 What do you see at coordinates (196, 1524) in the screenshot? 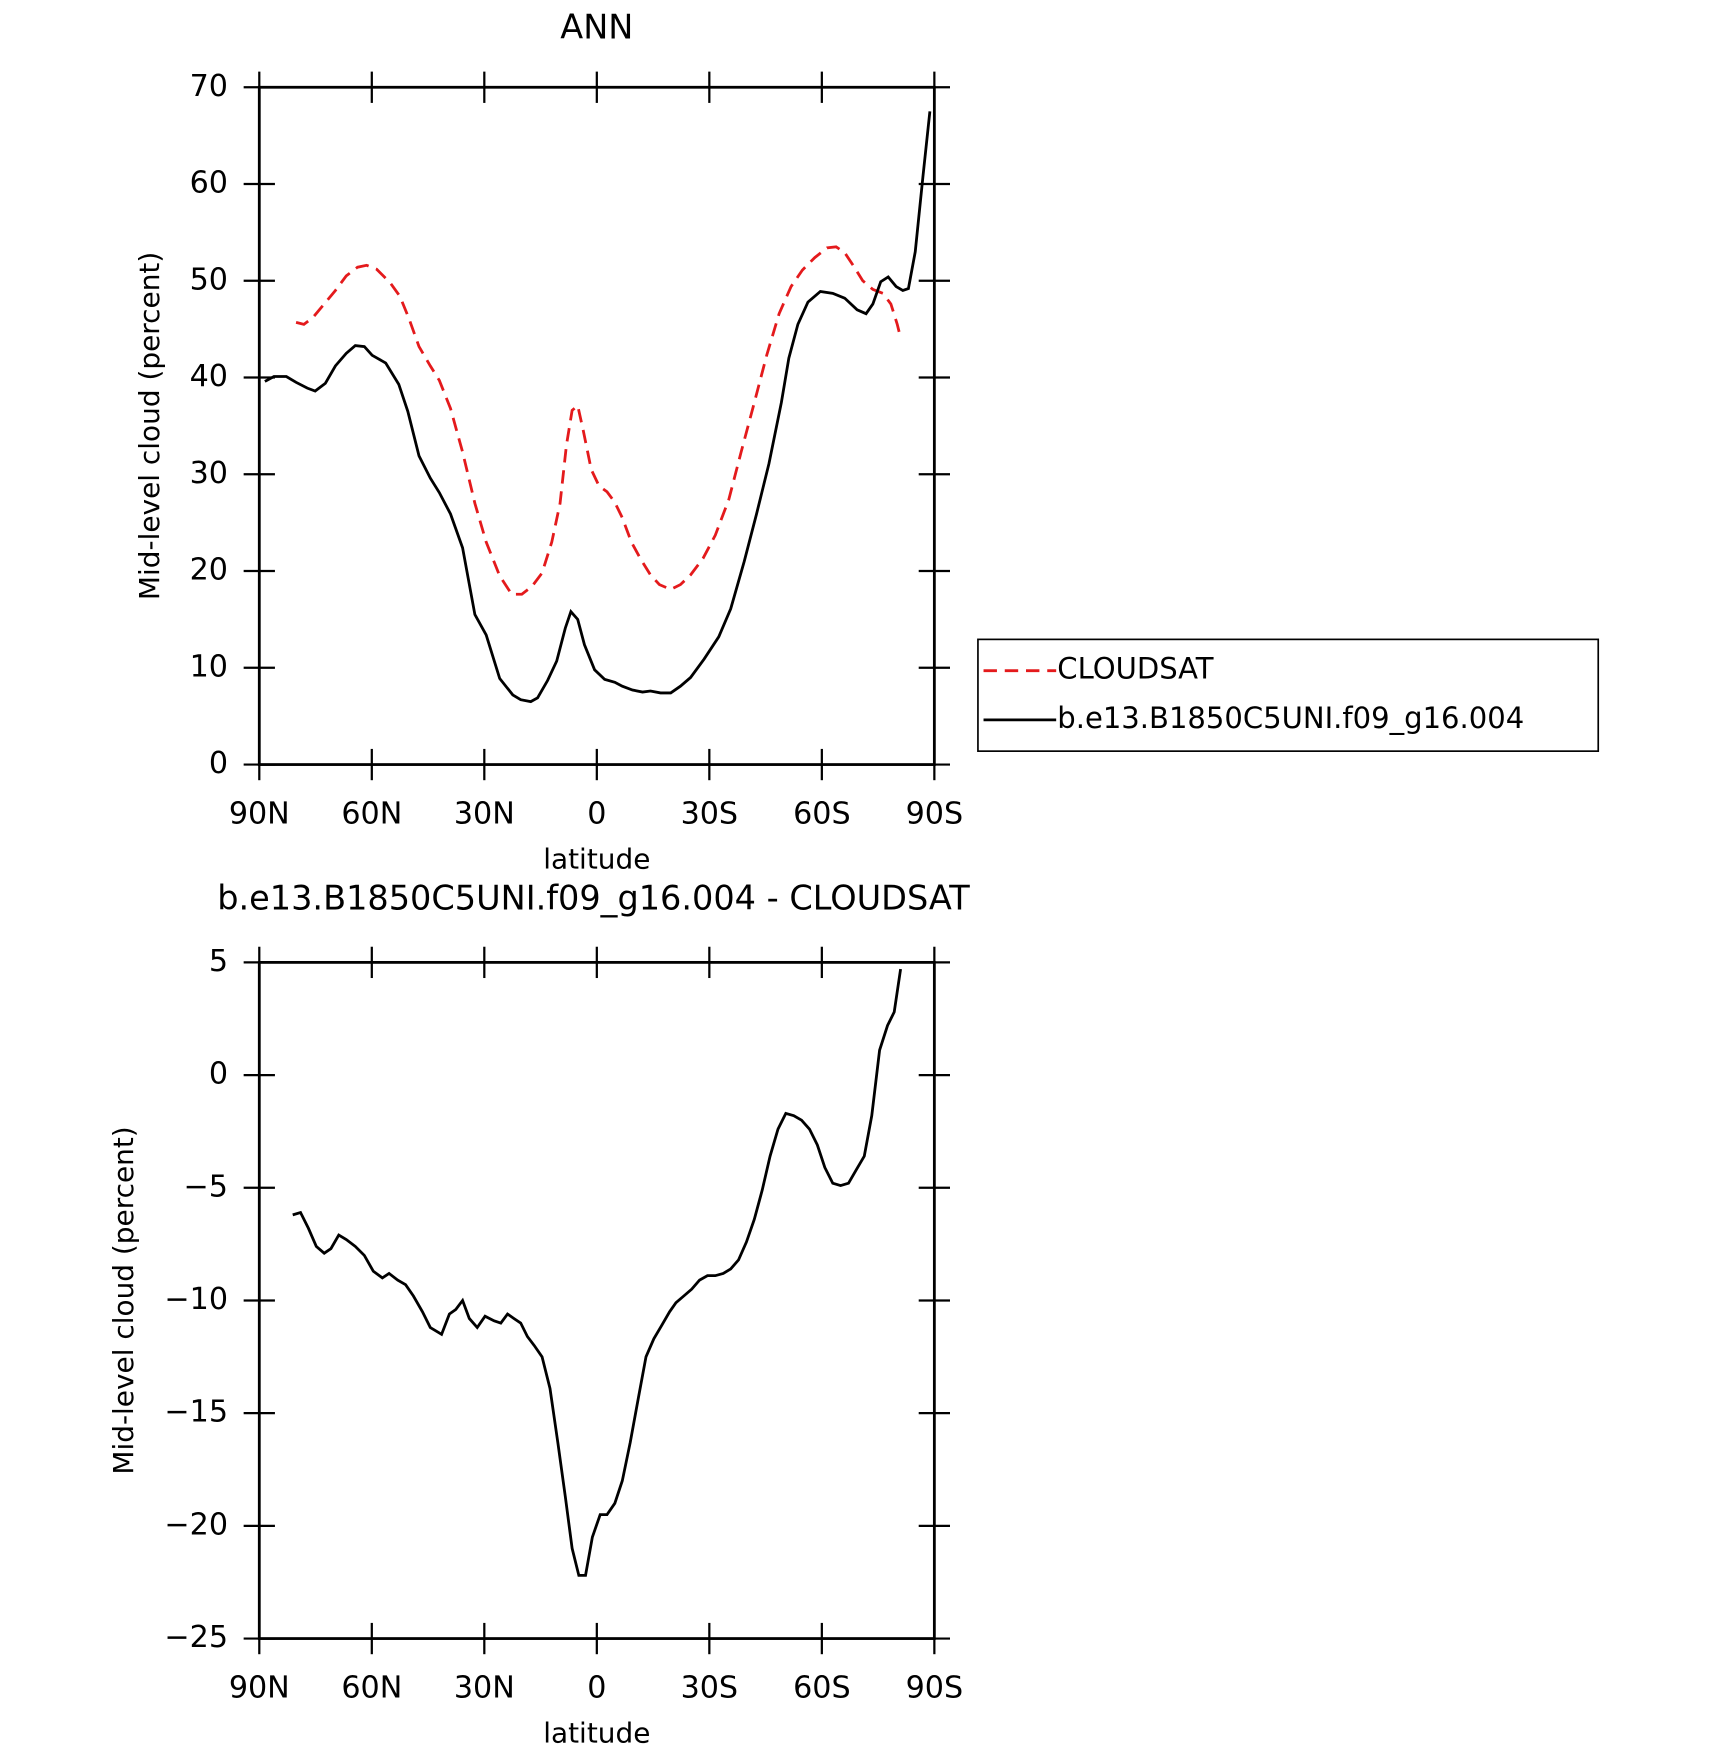
I see `y-tick-label: −20` at bounding box center [196, 1524].